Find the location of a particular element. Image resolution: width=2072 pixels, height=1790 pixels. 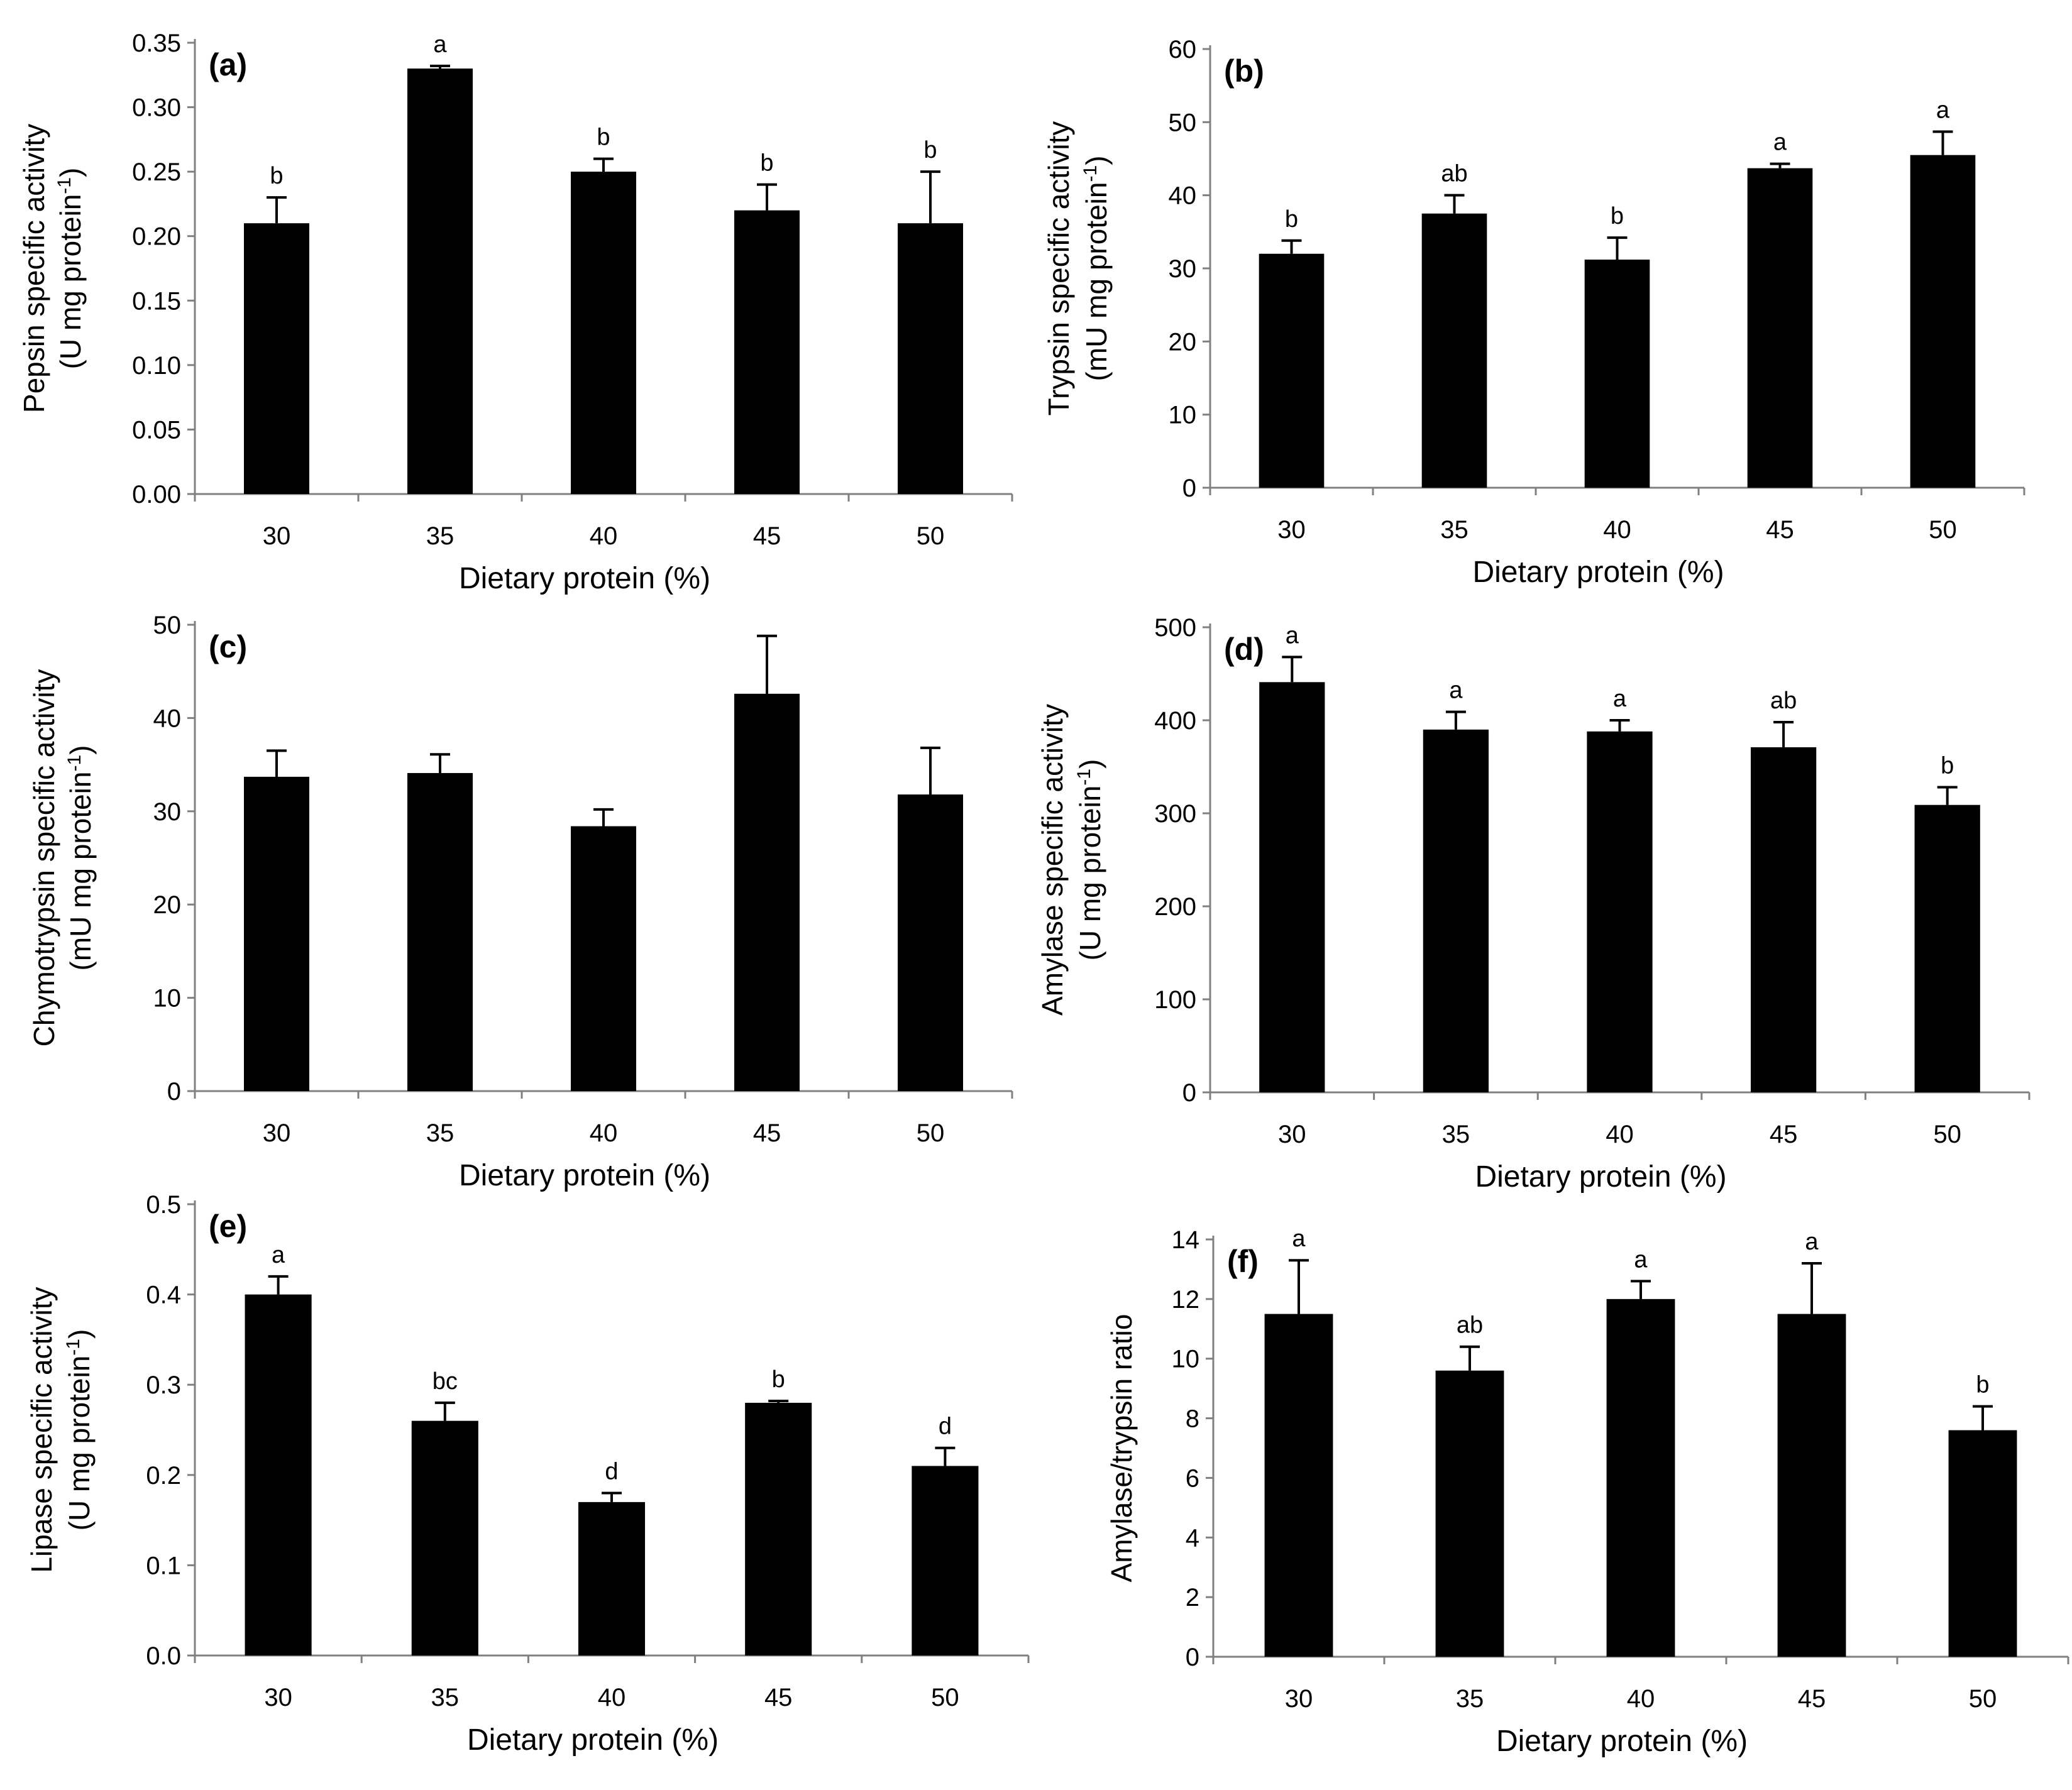

y-tick-label: 0.10 is located at coordinates (156, 366).